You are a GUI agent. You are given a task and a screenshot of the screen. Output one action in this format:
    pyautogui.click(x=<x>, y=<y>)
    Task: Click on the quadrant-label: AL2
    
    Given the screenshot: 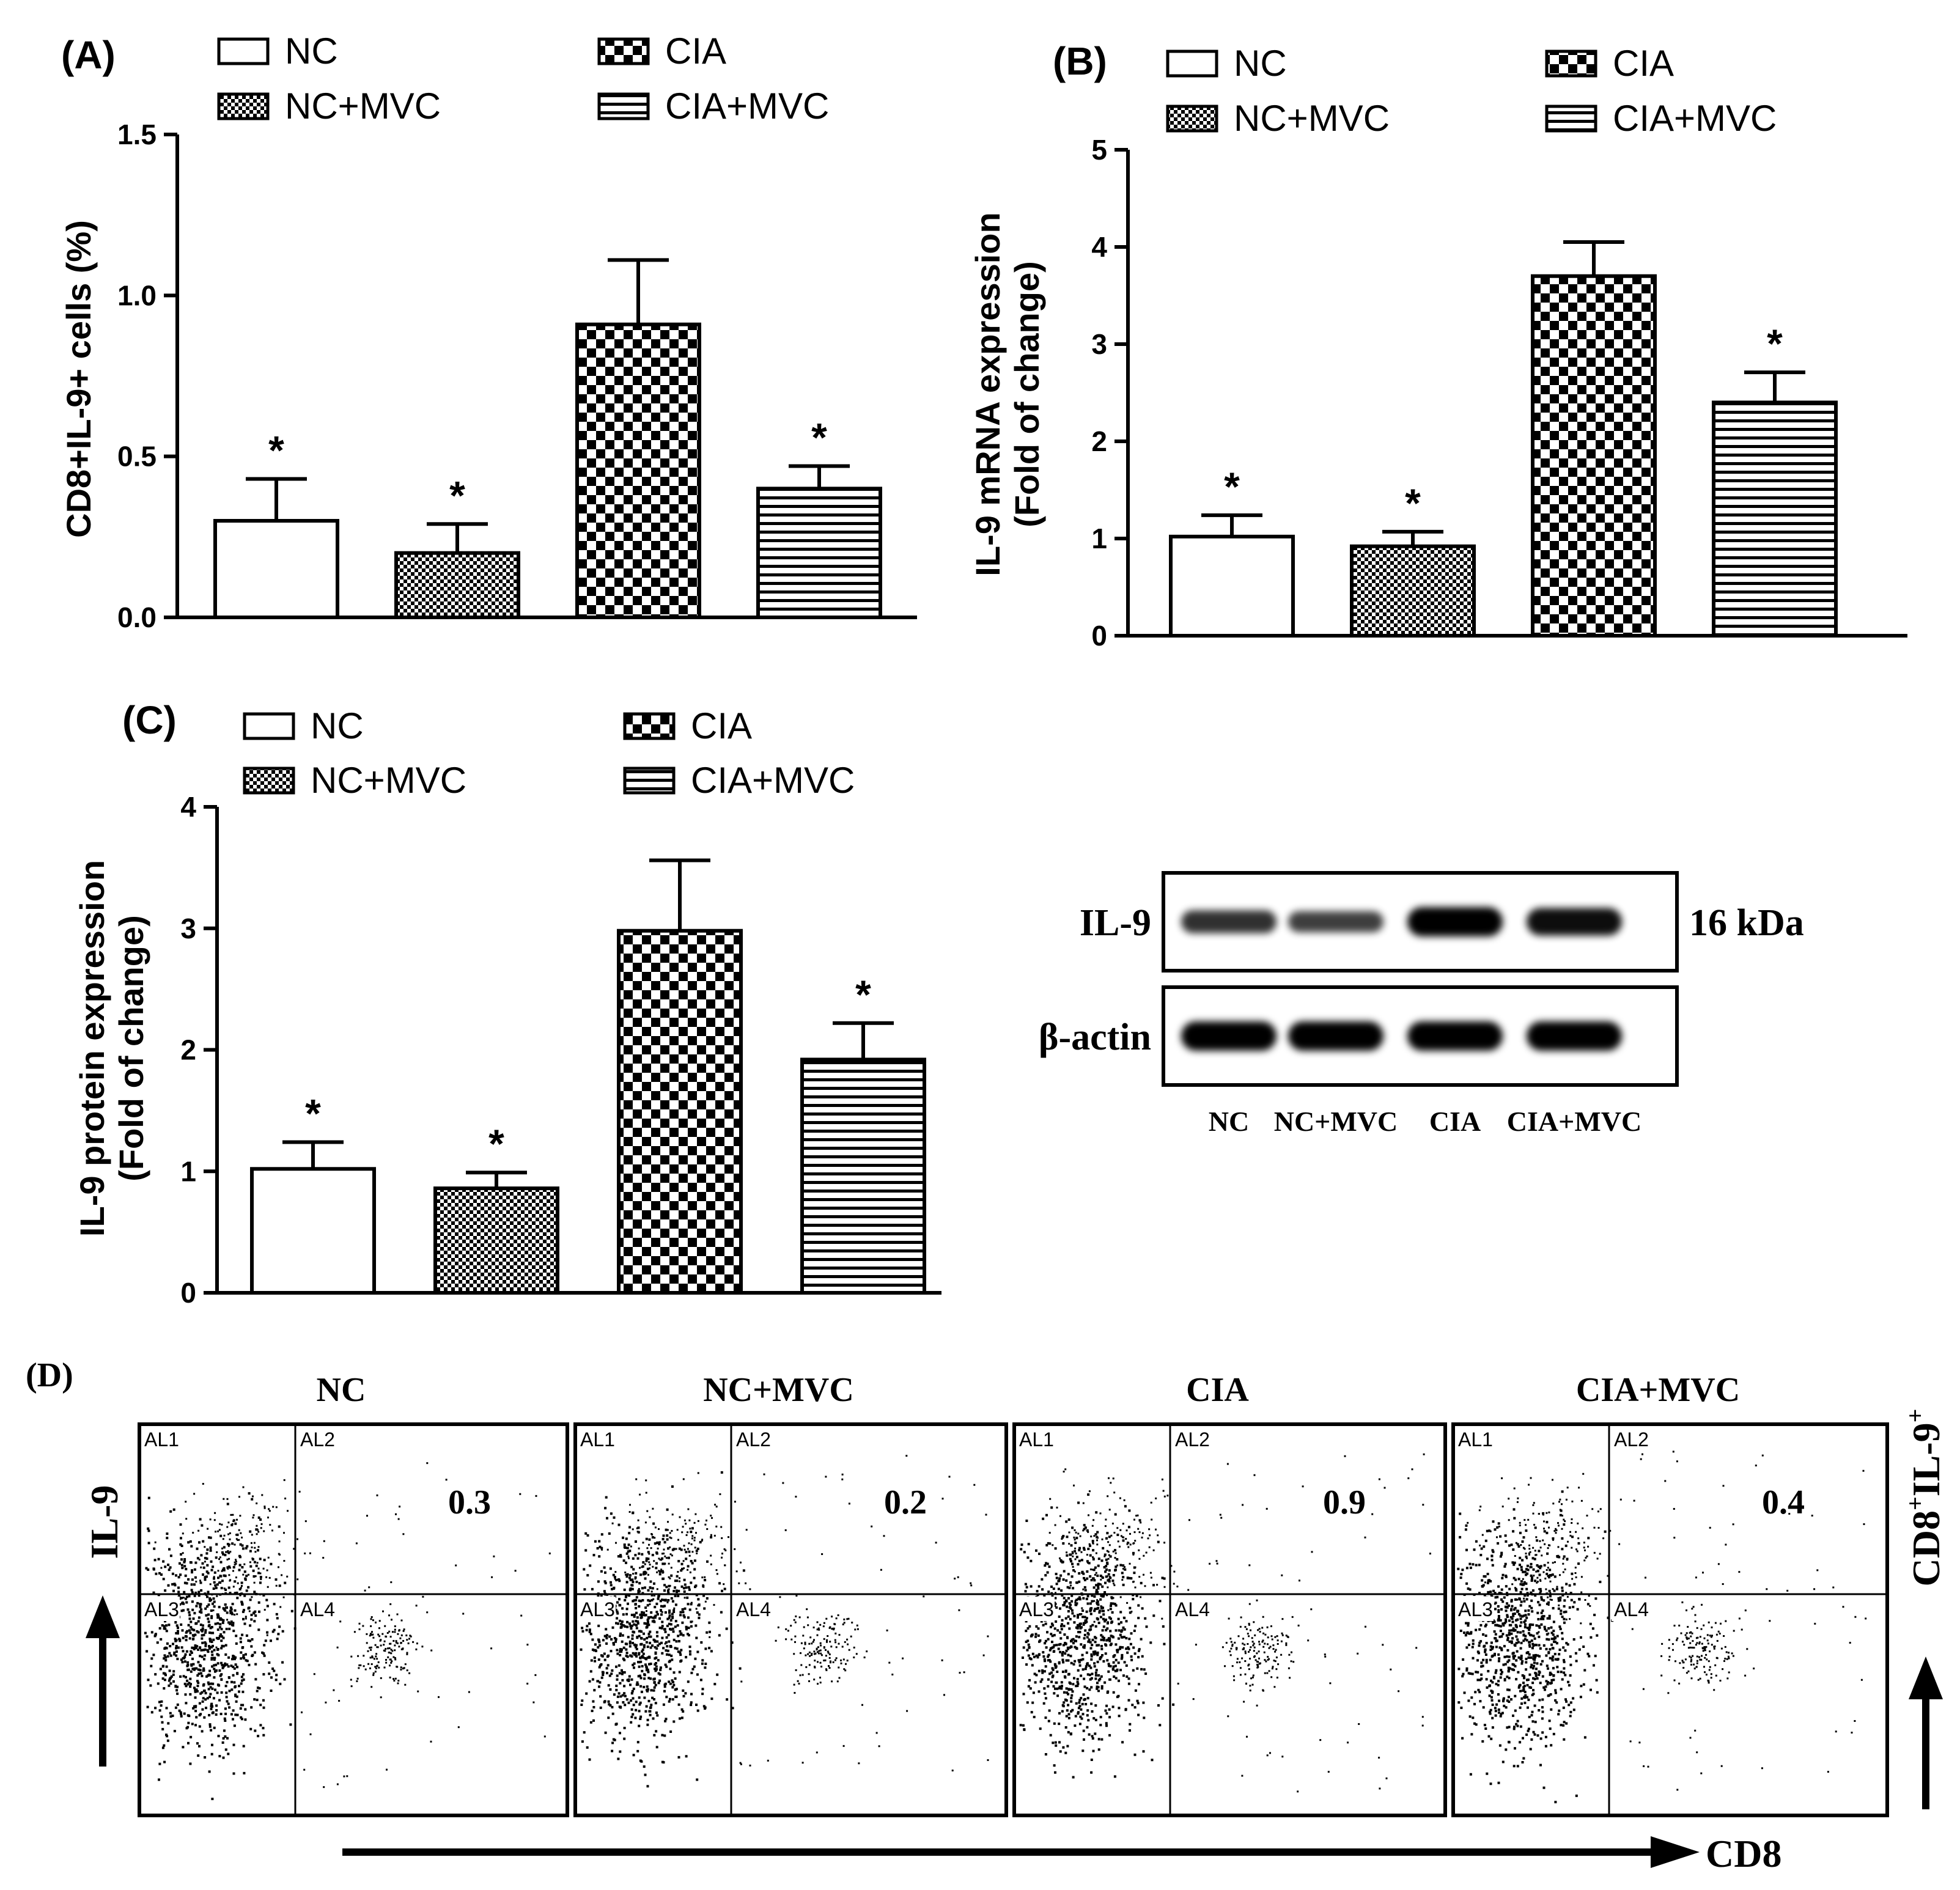 What is the action you would take?
    pyautogui.click(x=1192, y=1440)
    